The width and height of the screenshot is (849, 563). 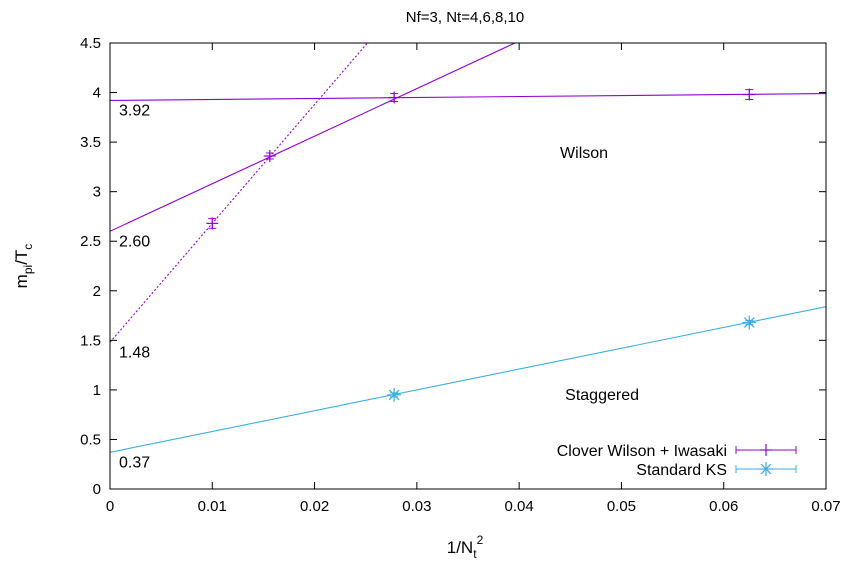 What do you see at coordinates (28, 247) in the screenshot?
I see `y-axis-label-sub2: c` at bounding box center [28, 247].